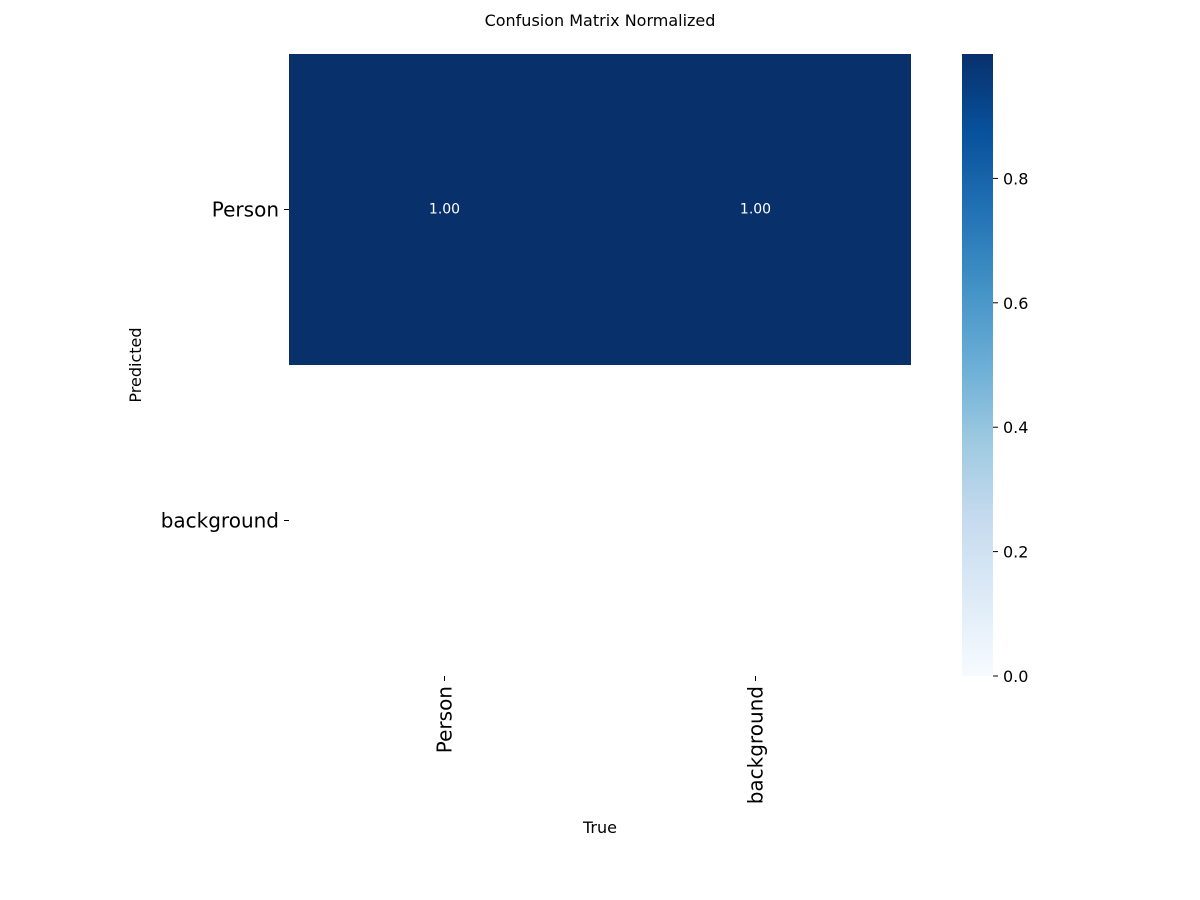 This screenshot has height=900, width=1200. Describe the element at coordinates (245, 210) in the screenshot. I see `y-tick-label: Person` at that location.